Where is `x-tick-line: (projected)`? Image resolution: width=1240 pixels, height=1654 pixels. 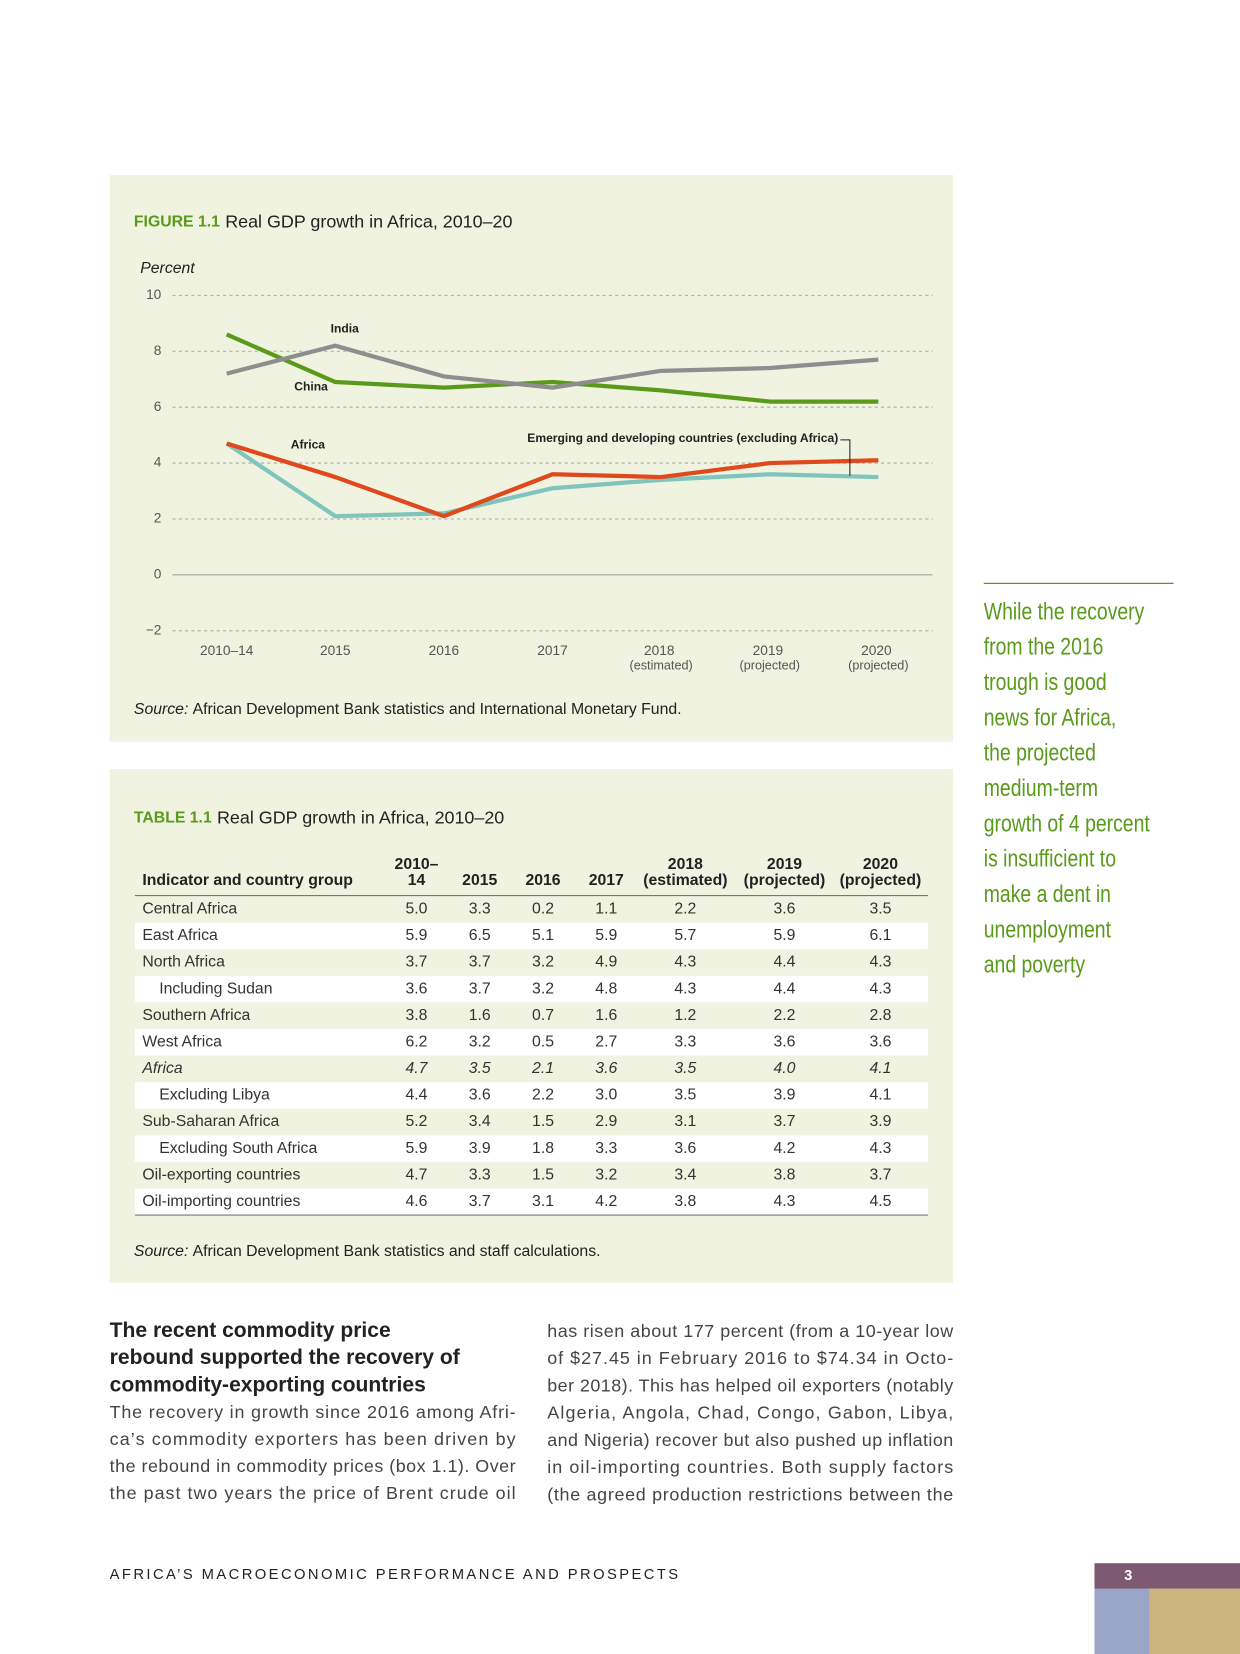 x-tick-line: (projected) is located at coordinates (770, 666).